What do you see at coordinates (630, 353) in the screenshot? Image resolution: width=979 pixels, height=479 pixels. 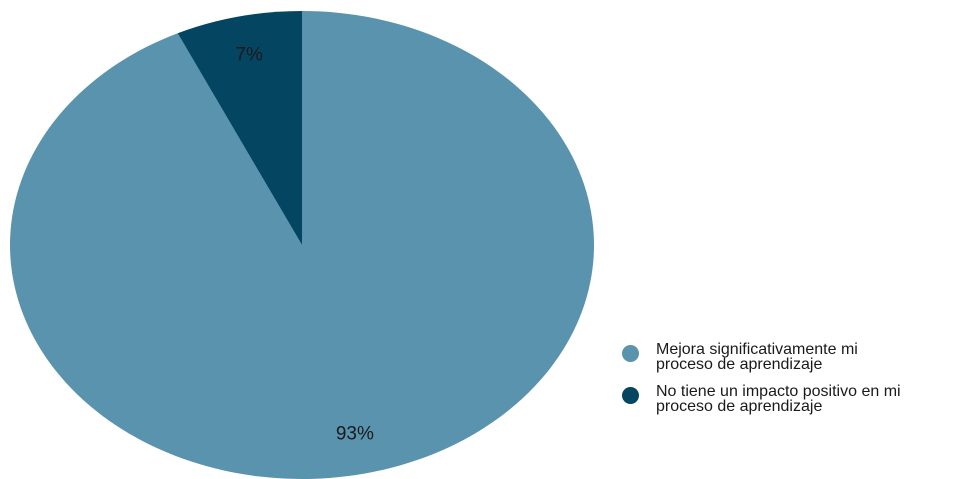 I see `legend-swatch-mejora` at bounding box center [630, 353].